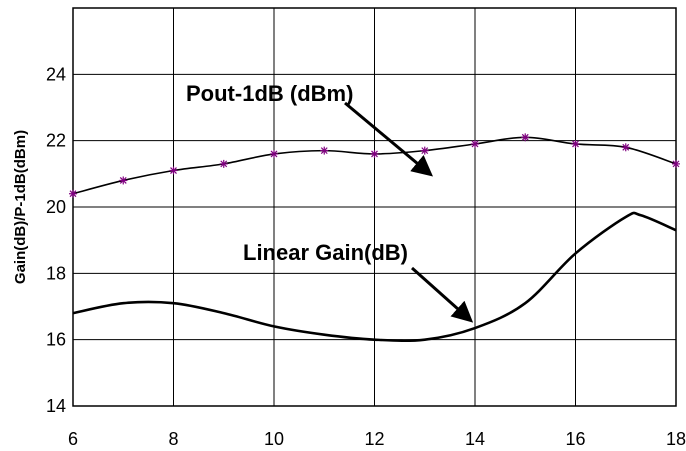 The image size is (686, 451). I want to click on x-tick-label: 16, so click(575, 439).